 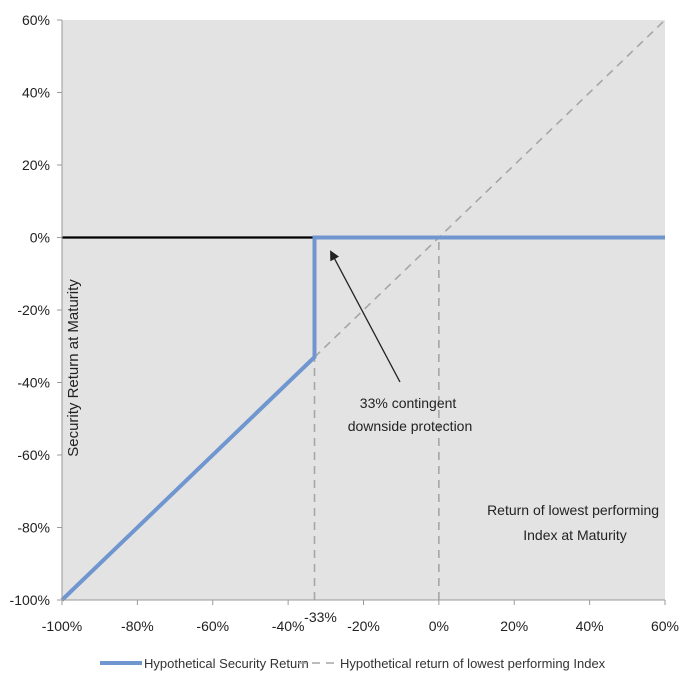 I want to click on x-tick-label: -20%, so click(x=363, y=626).